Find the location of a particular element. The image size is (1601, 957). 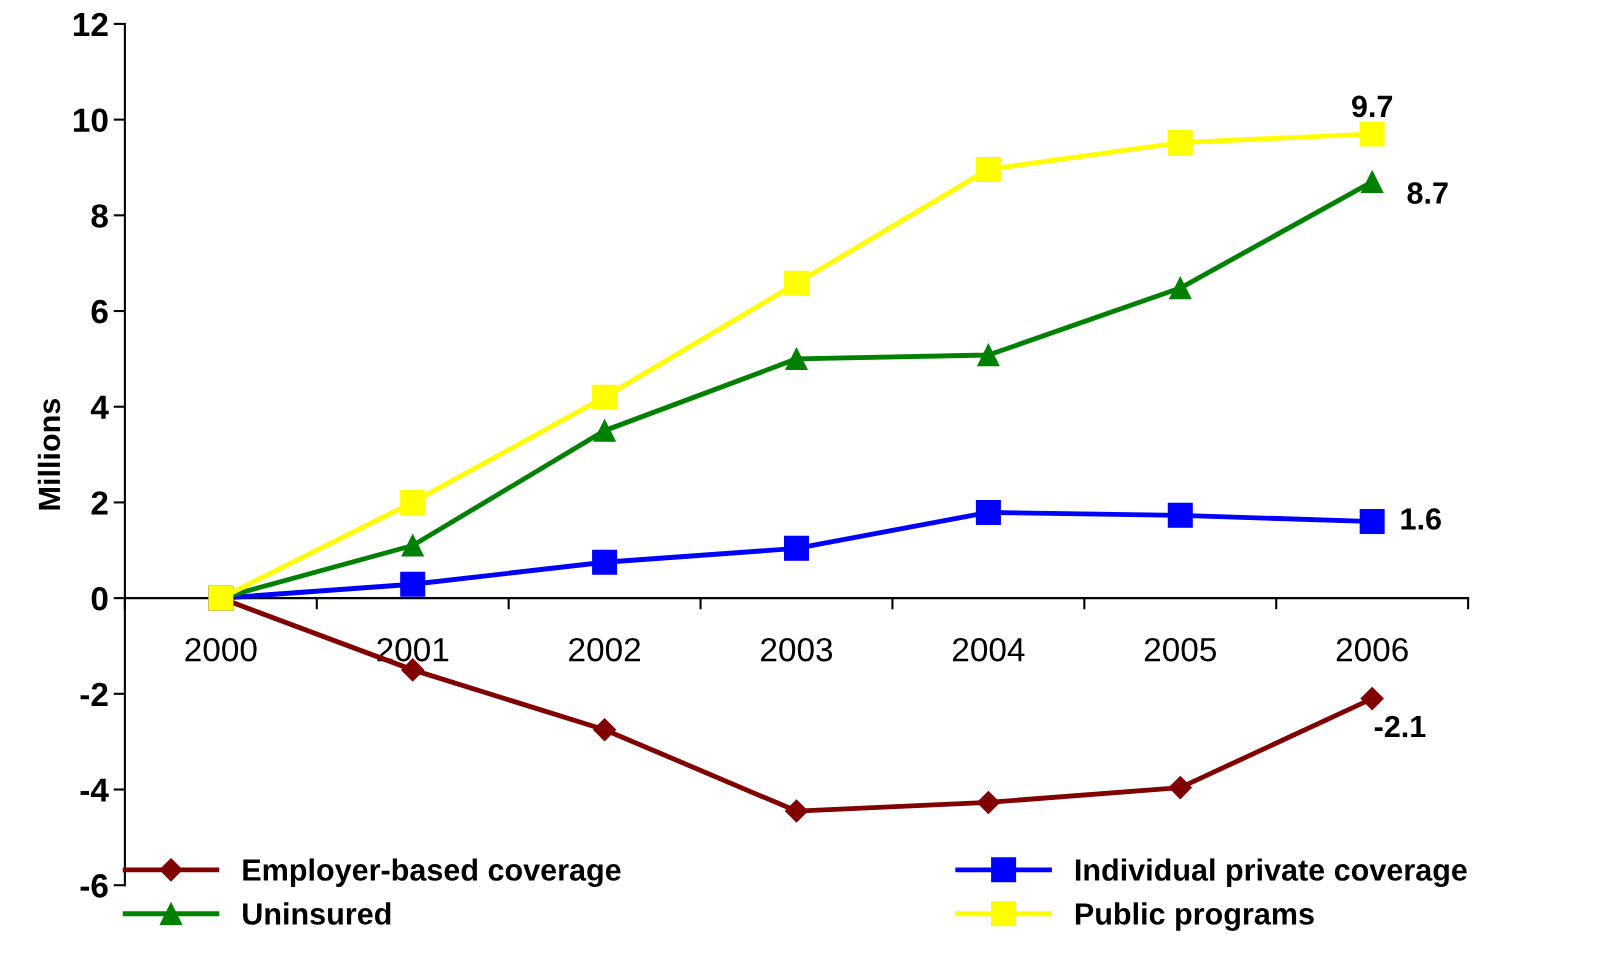

y-tick-label: -6 is located at coordinates (94, 886).